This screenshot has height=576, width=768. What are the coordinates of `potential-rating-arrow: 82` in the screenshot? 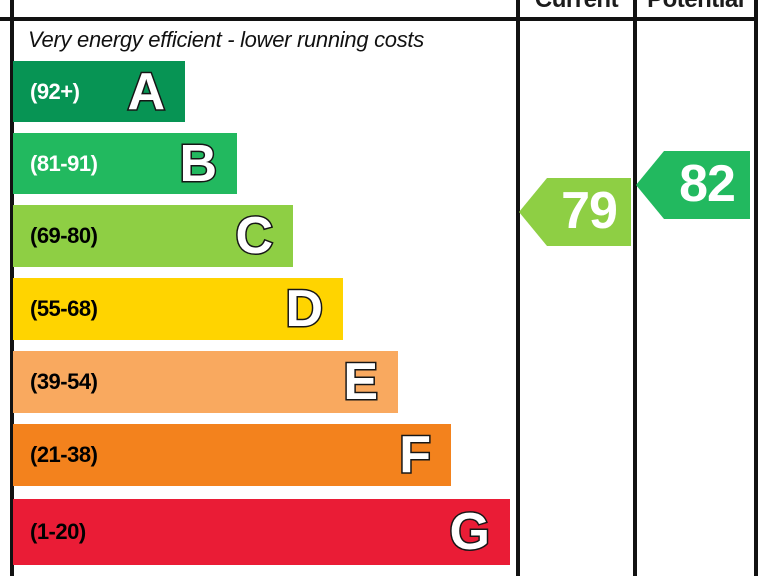 It's located at (693, 185).